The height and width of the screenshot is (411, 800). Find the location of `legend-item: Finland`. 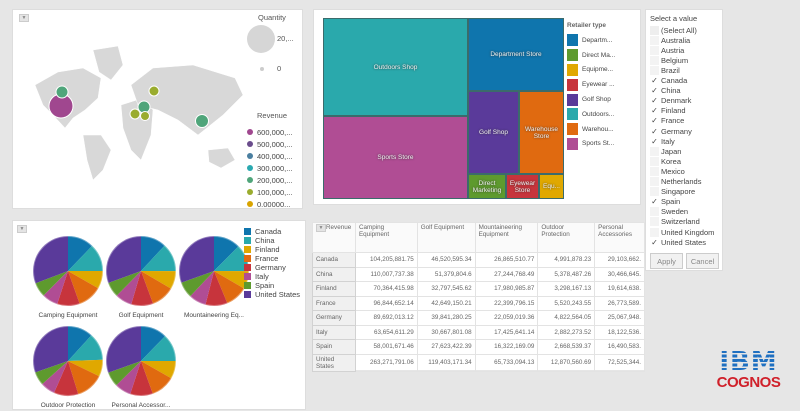

legend-item: Finland is located at coordinates (272, 249).